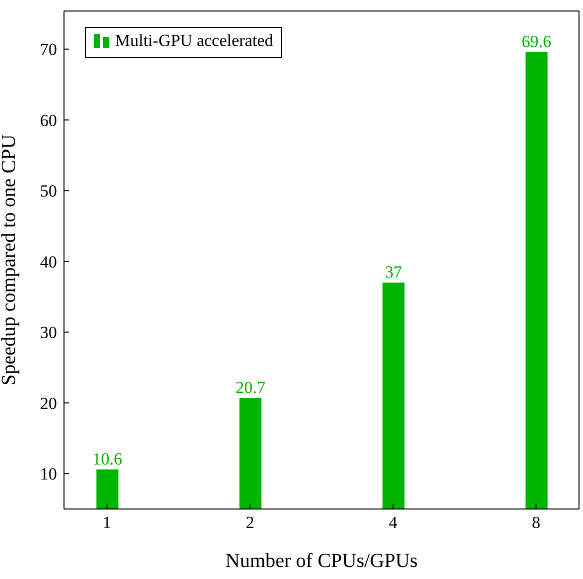 The image size is (583, 579). I want to click on y-tick-label: 50, so click(48, 191).